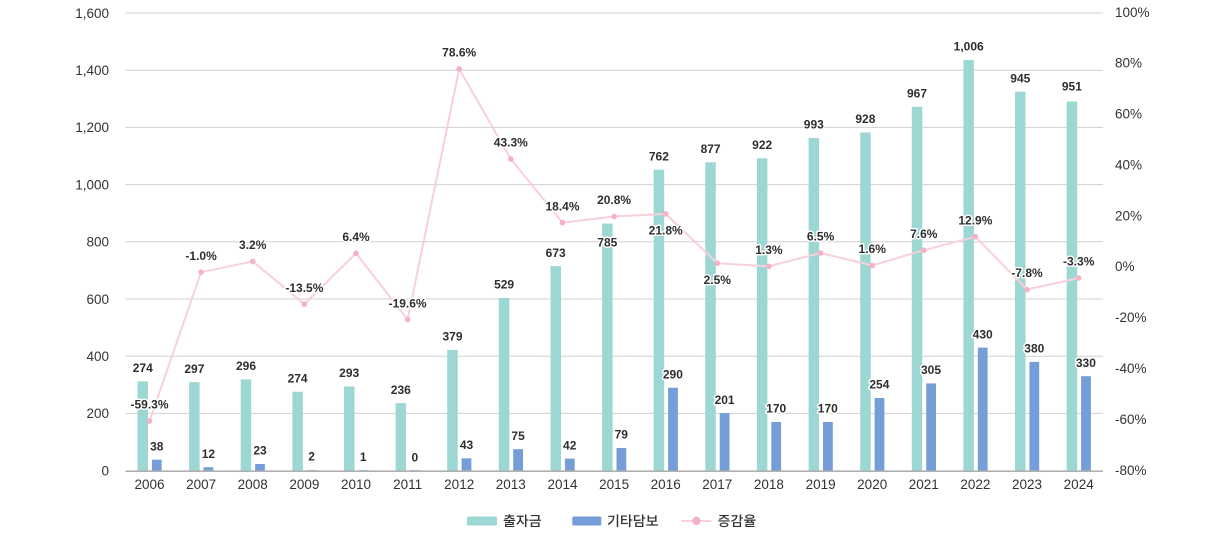  Describe the element at coordinates (931, 370) in the screenshot. I see `svg-text: 305` at that location.